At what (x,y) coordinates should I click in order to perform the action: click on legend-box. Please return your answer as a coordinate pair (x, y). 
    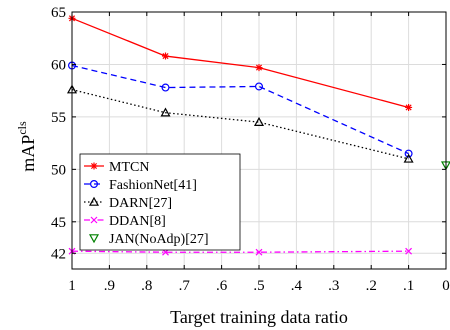
    Looking at the image, I should click on (160, 202).